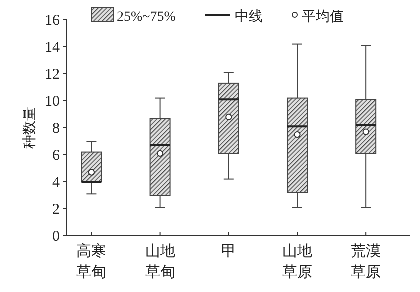 The image size is (420, 292). Describe the element at coordinates (56, 183) in the screenshot. I see `y-tick-label: 4` at that location.